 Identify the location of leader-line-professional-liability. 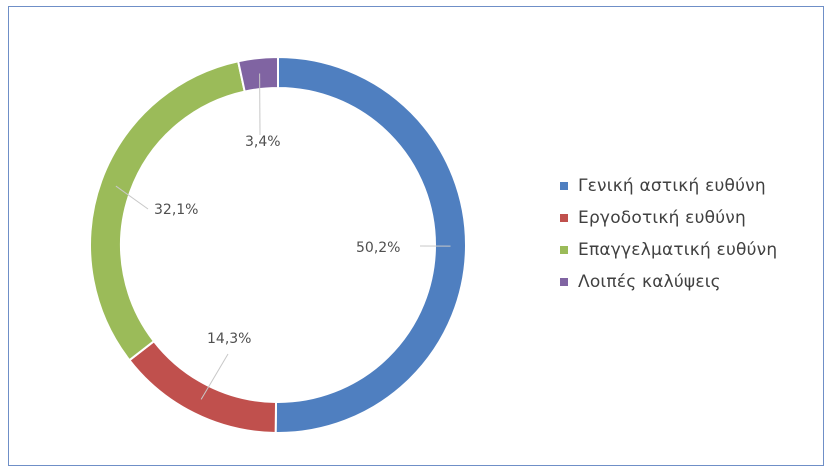
(132, 197).